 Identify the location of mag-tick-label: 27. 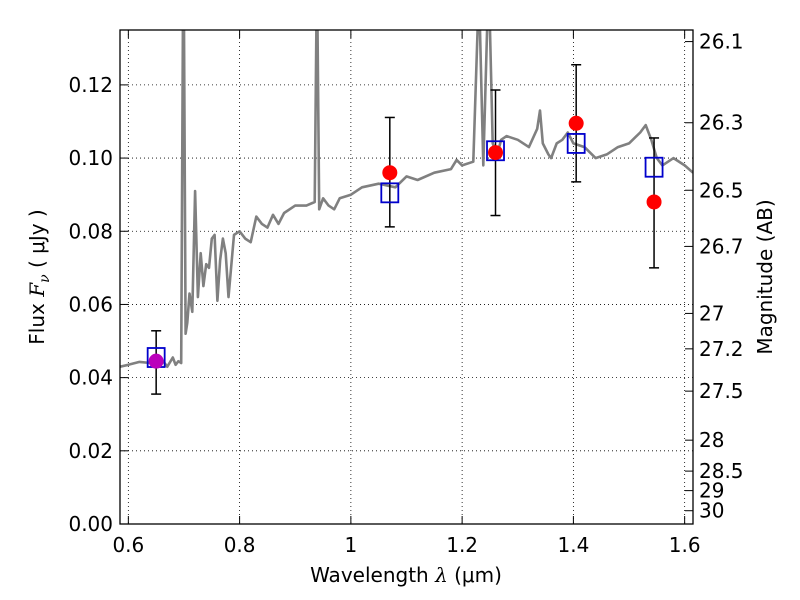
(711, 313).